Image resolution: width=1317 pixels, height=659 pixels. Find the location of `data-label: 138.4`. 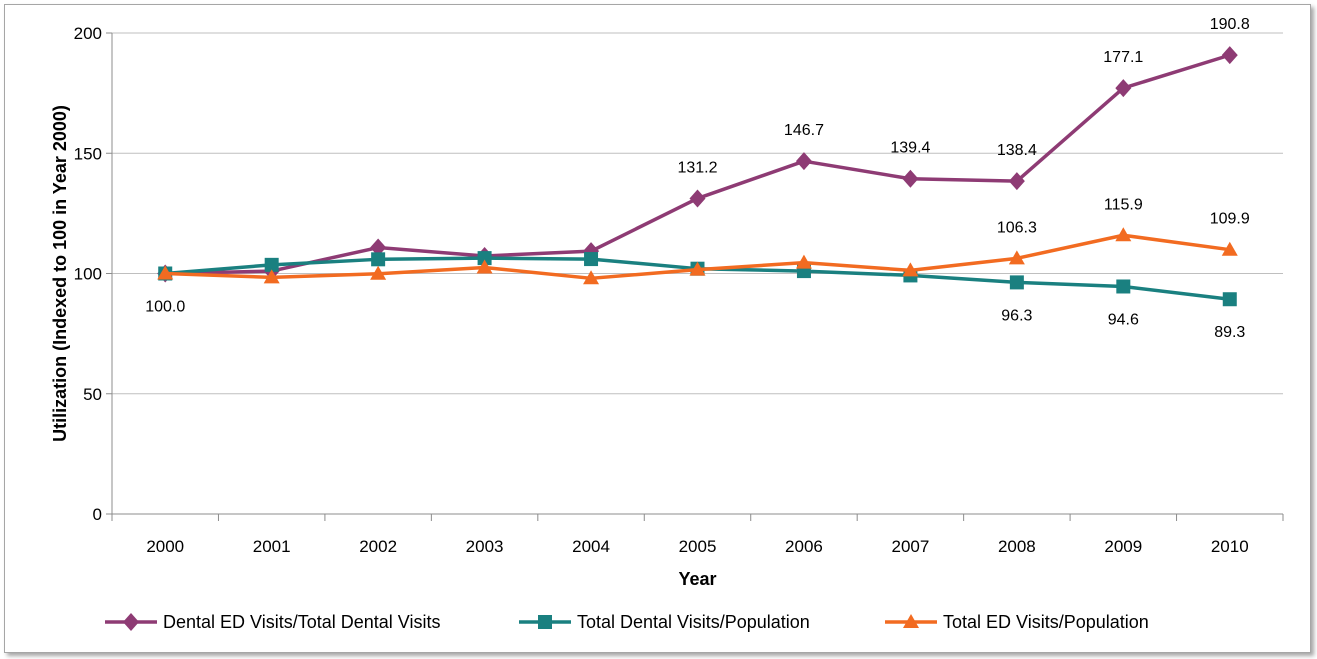

data-label: 138.4 is located at coordinates (1017, 150).